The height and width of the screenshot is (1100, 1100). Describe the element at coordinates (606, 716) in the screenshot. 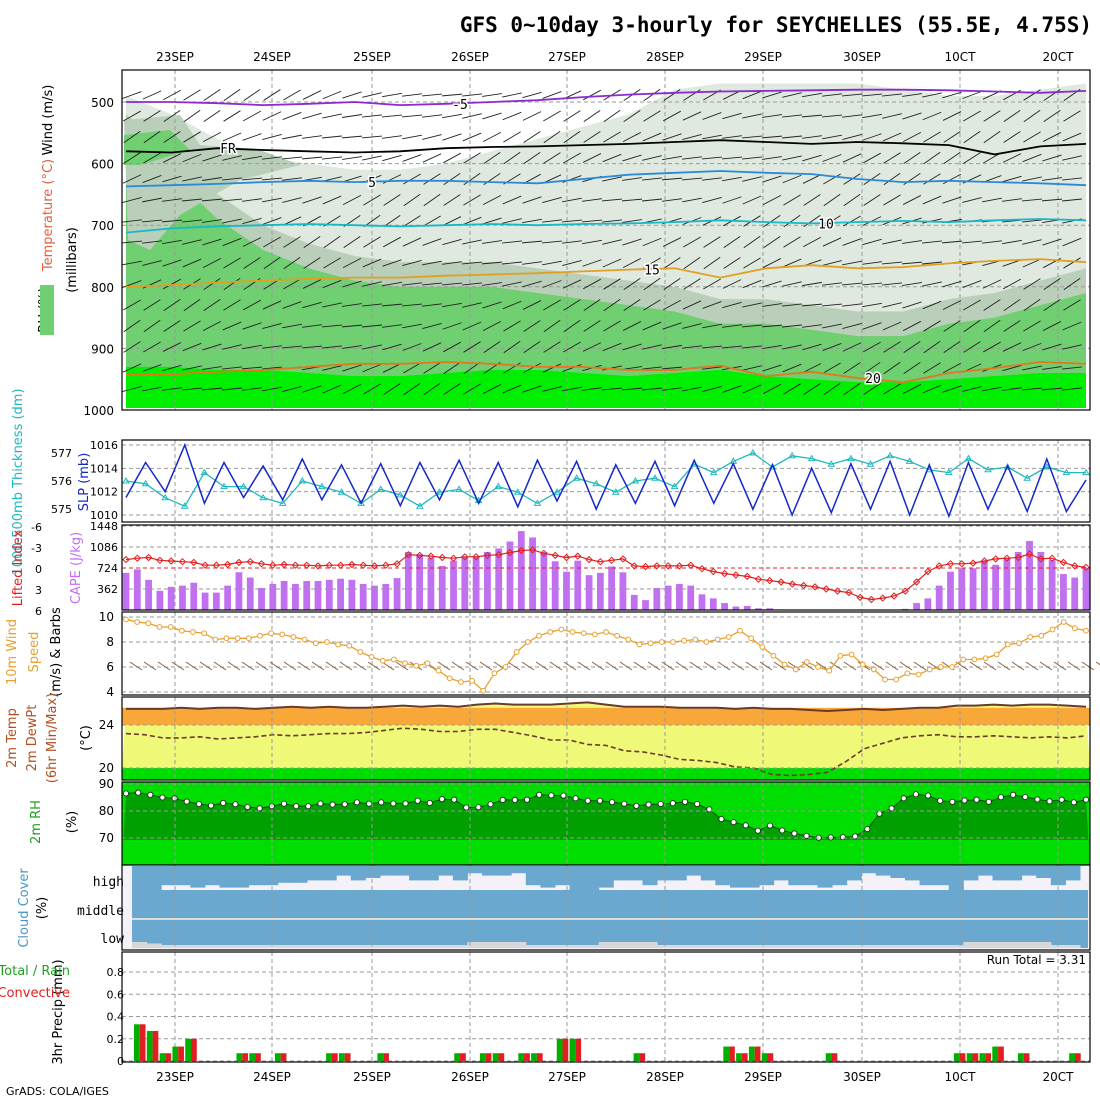

I see `temp-band` at that location.